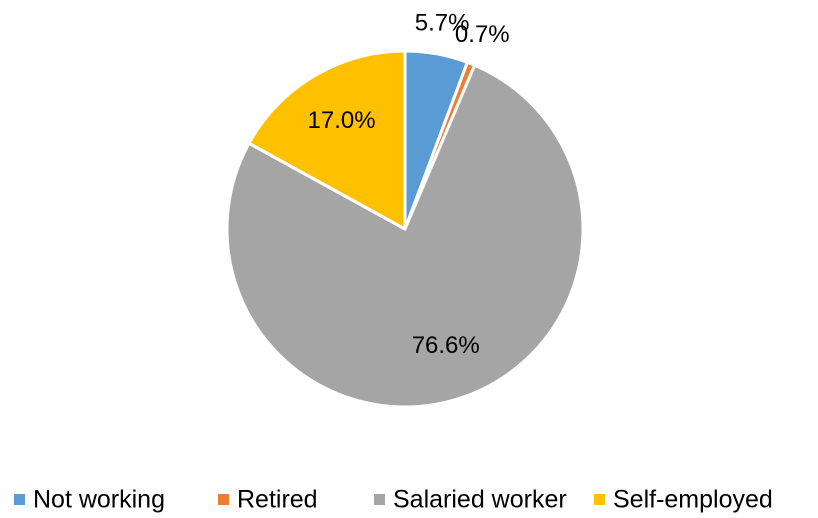 The height and width of the screenshot is (518, 818). Describe the element at coordinates (342, 120) in the screenshot. I see `data-label: 17.0%` at that location.